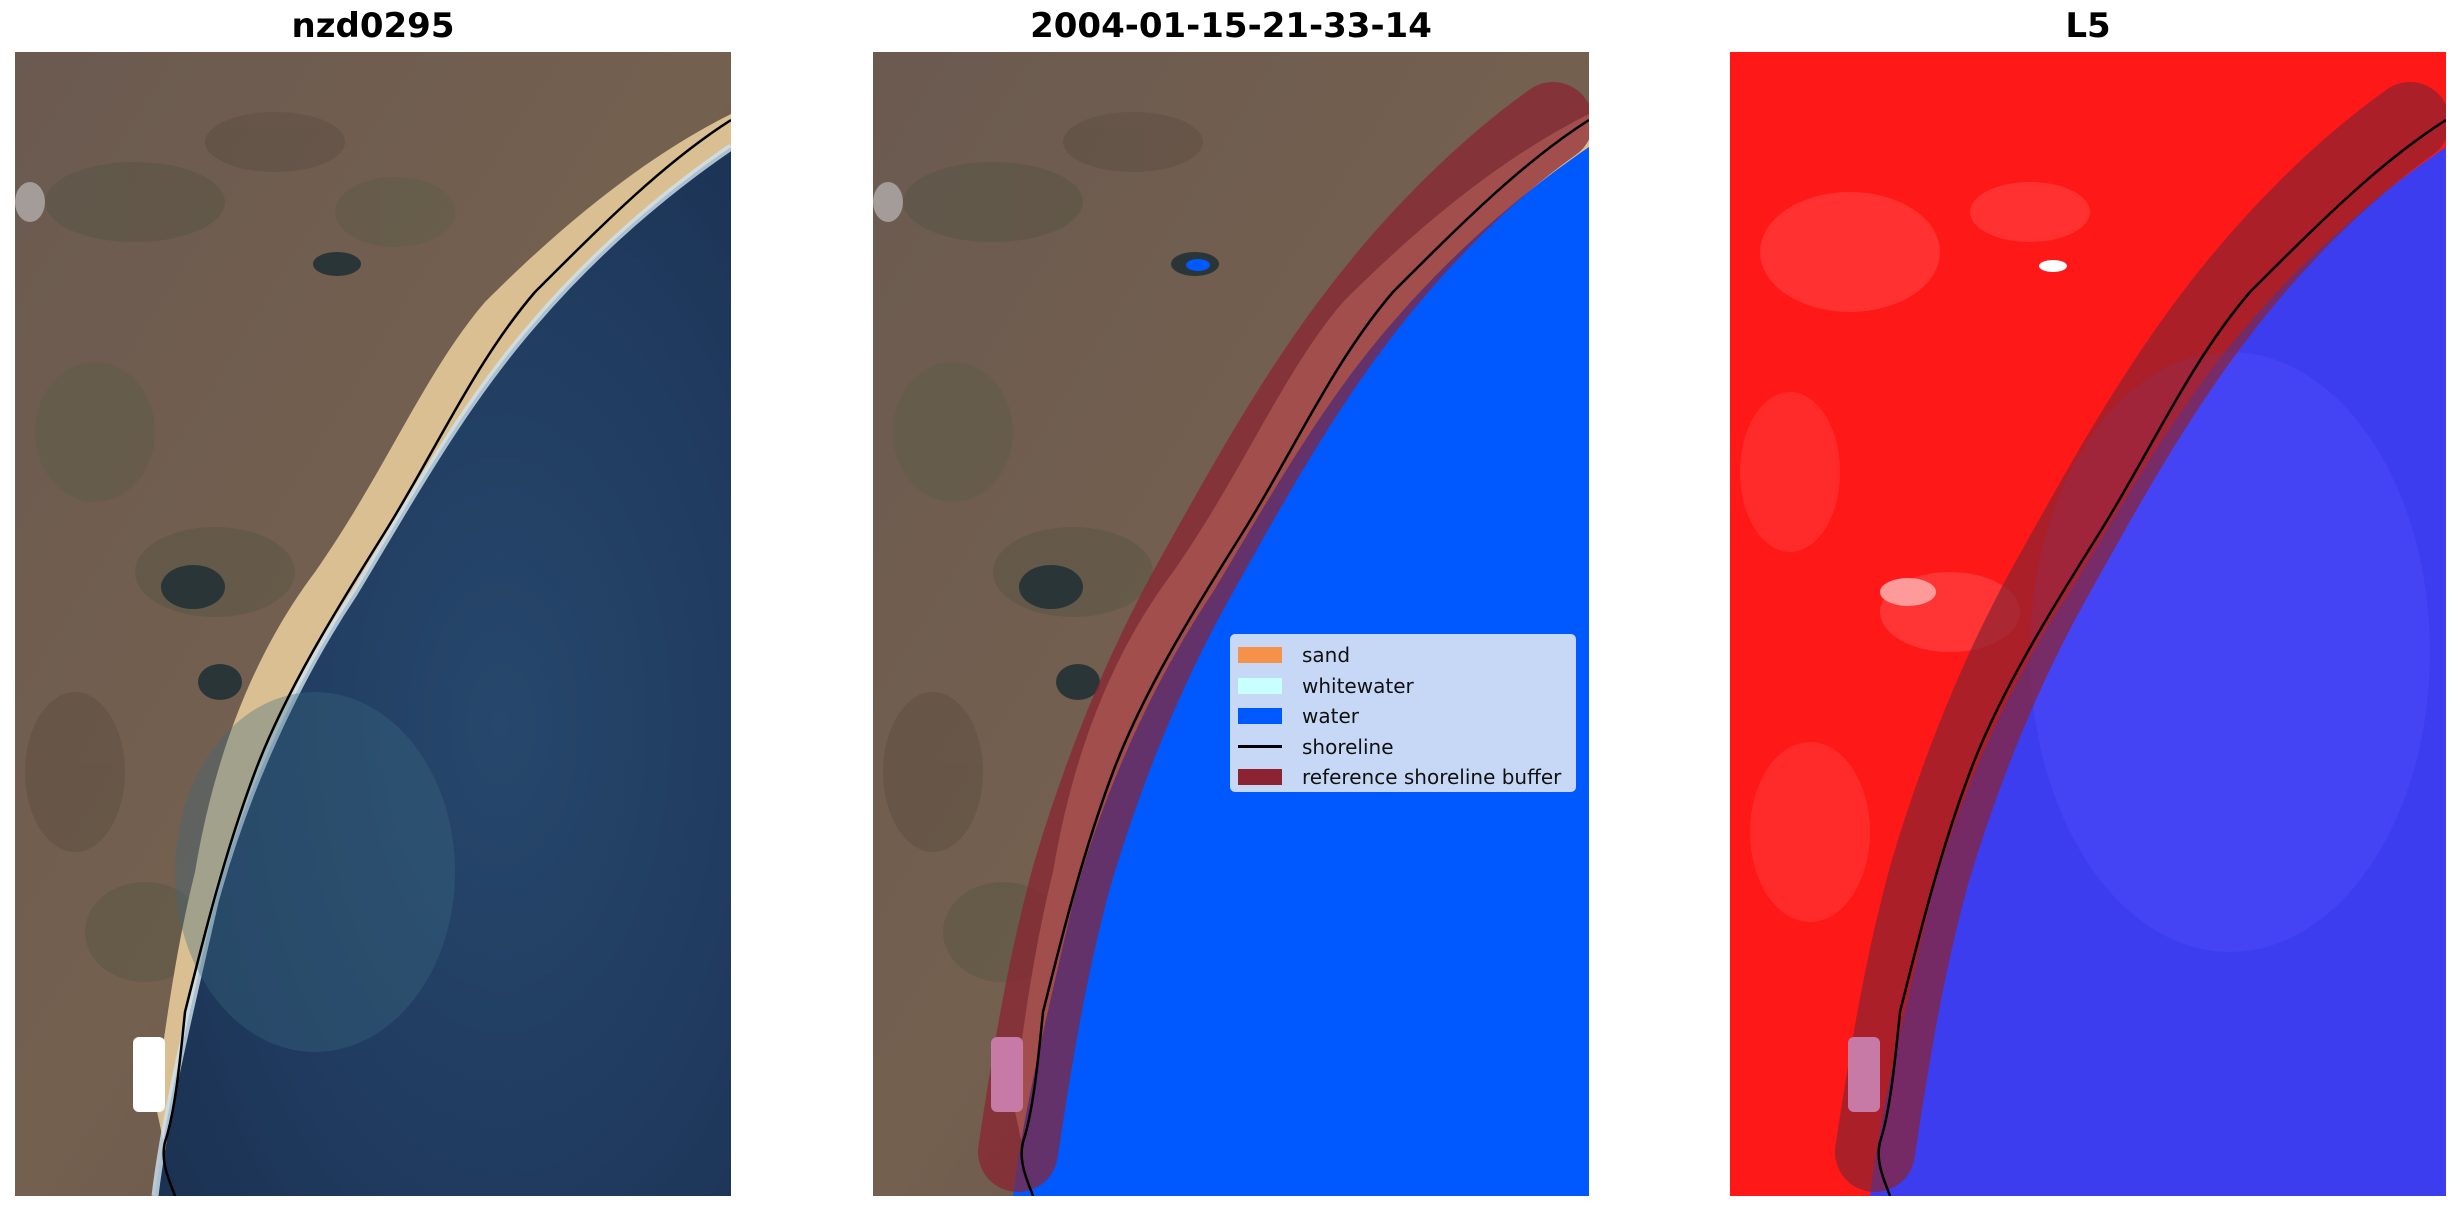 The image size is (2460, 1209). Describe the element at coordinates (1260, 747) in the screenshot. I see `shoreline-line-swatch` at that location.